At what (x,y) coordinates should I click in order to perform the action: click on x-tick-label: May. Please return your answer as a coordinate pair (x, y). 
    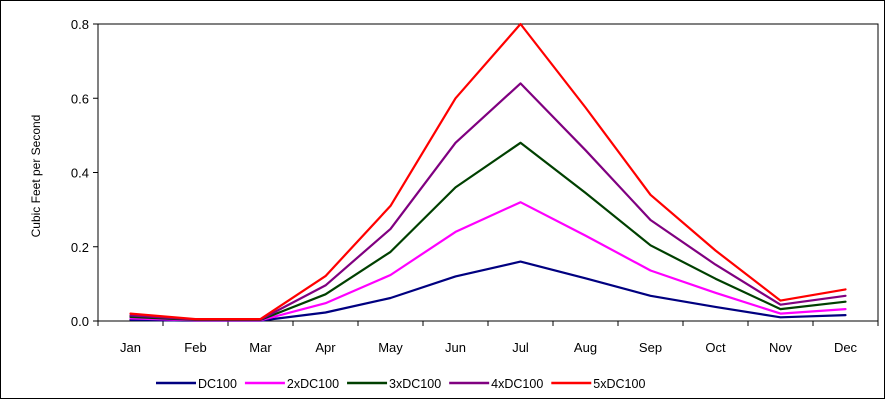
    Looking at the image, I should click on (390, 347).